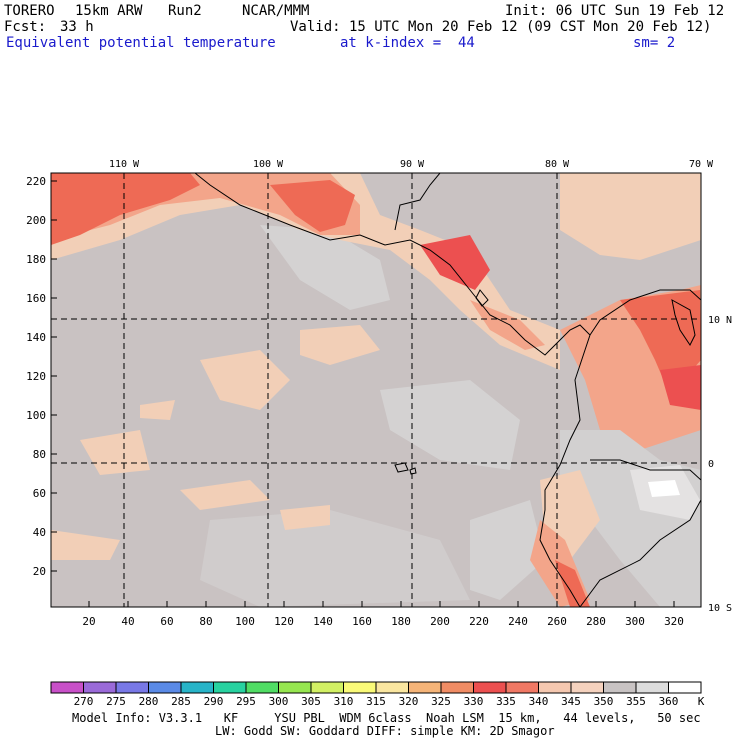 This screenshot has height=740, width=740. Describe the element at coordinates (109, 11) in the screenshot. I see `model-resolution: 15km ARW` at that location.